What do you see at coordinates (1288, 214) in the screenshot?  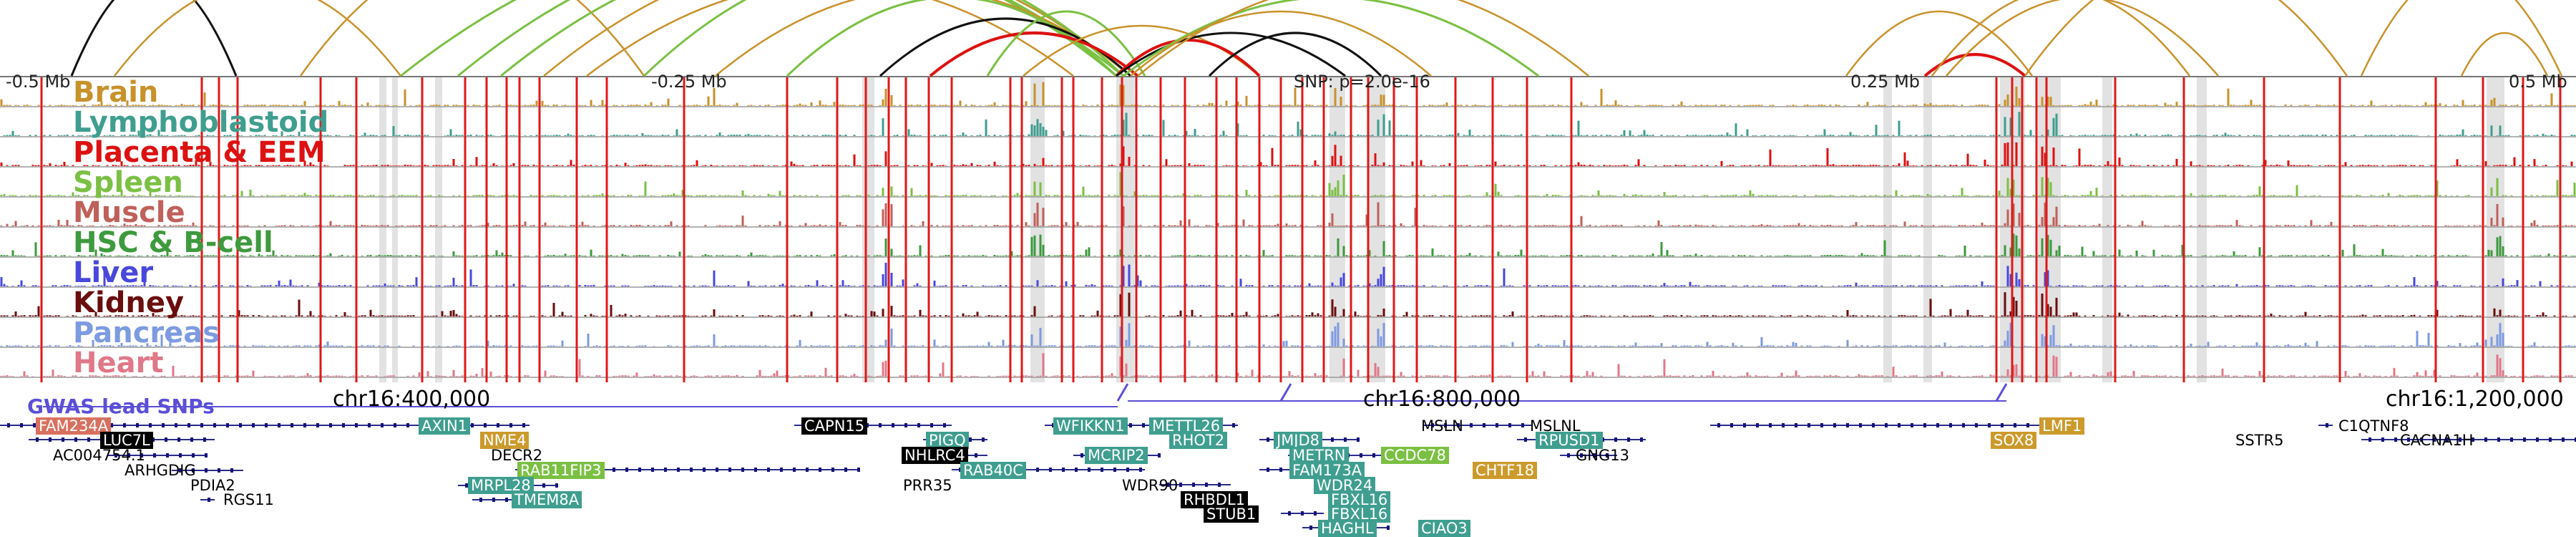 I see `muscle-track-signal` at bounding box center [1288, 214].